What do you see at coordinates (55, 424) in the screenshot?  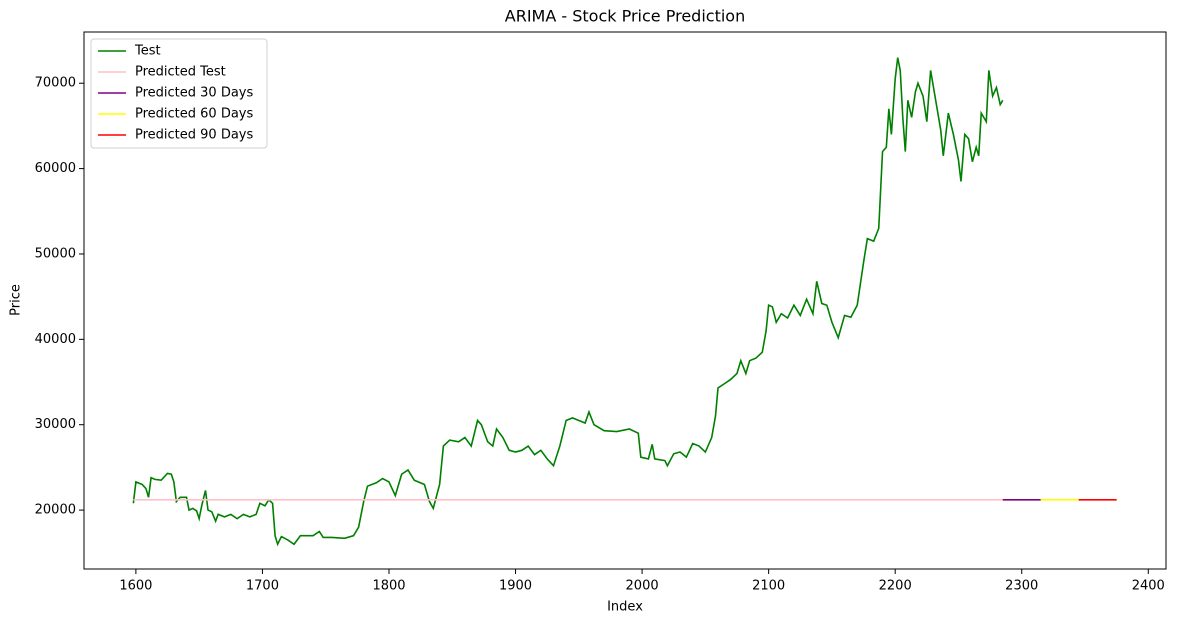 I see `y-tick-label: 30000` at bounding box center [55, 424].